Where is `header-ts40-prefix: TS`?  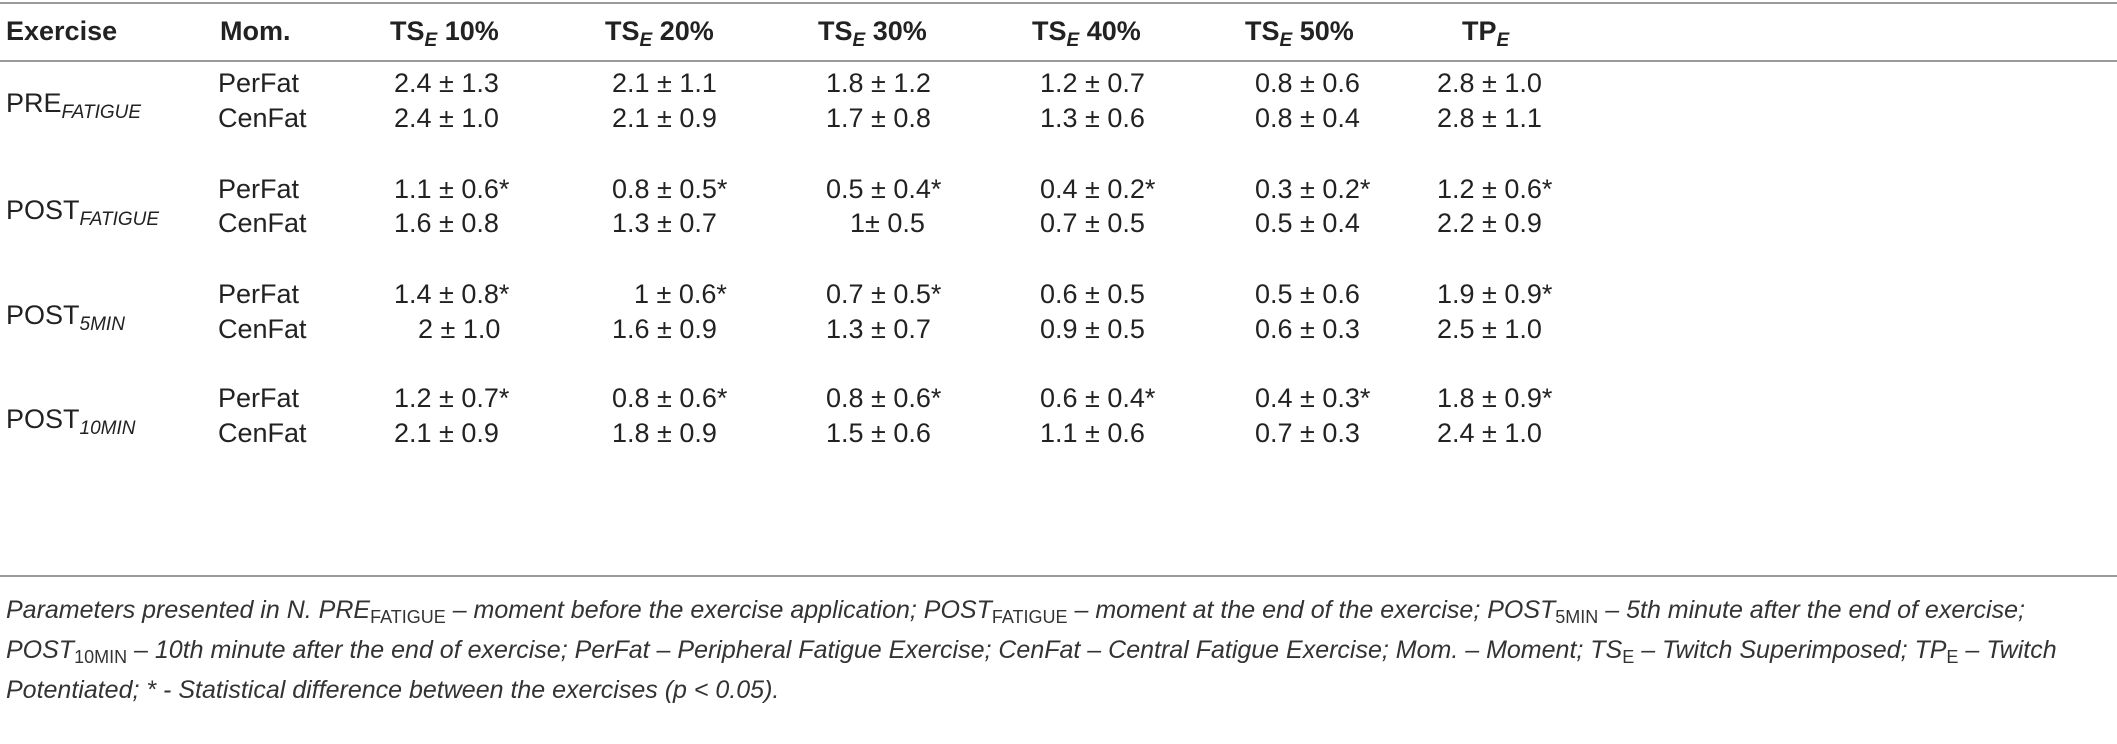 header-ts40-prefix: TS is located at coordinates (1049, 31).